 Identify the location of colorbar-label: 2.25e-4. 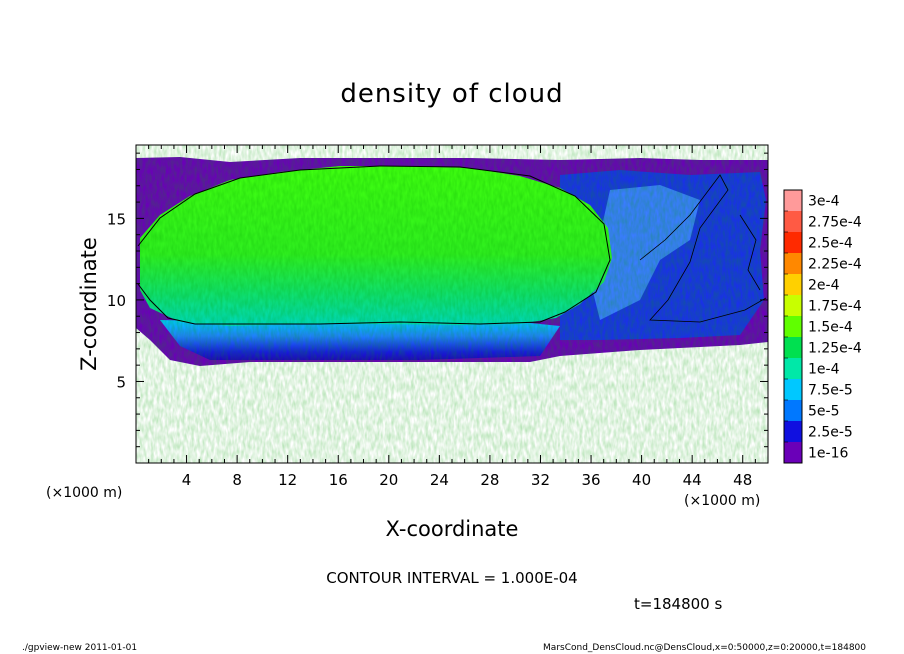
(835, 265).